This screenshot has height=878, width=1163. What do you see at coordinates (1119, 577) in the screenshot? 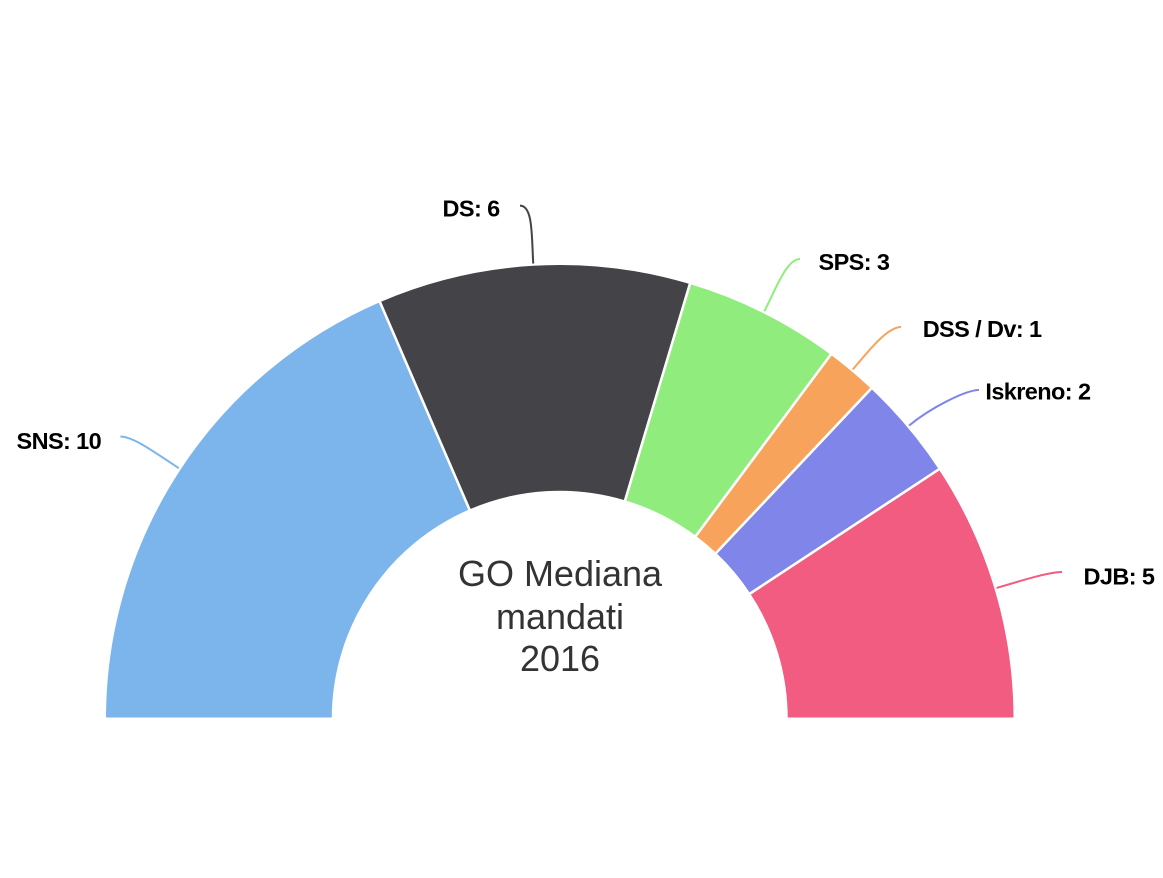
I see `svg-text: DJB: 5` at bounding box center [1119, 577].